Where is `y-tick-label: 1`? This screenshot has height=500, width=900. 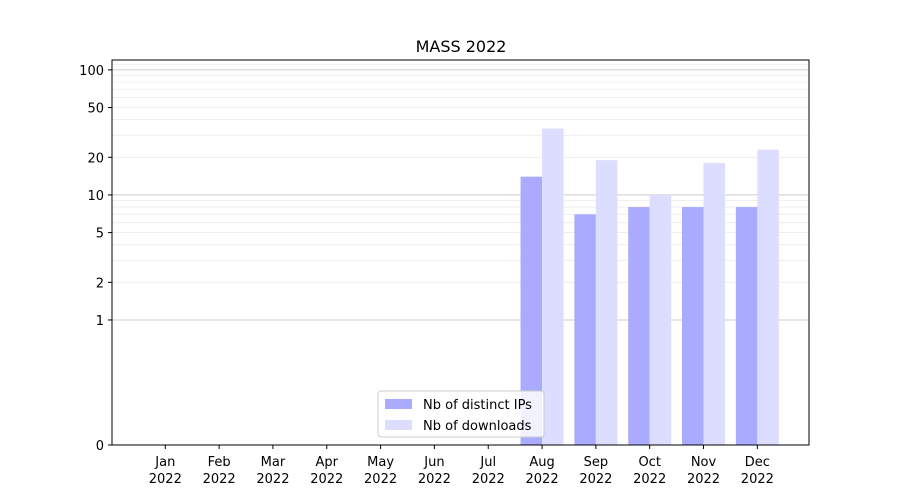
y-tick-label: 1 is located at coordinates (100, 321).